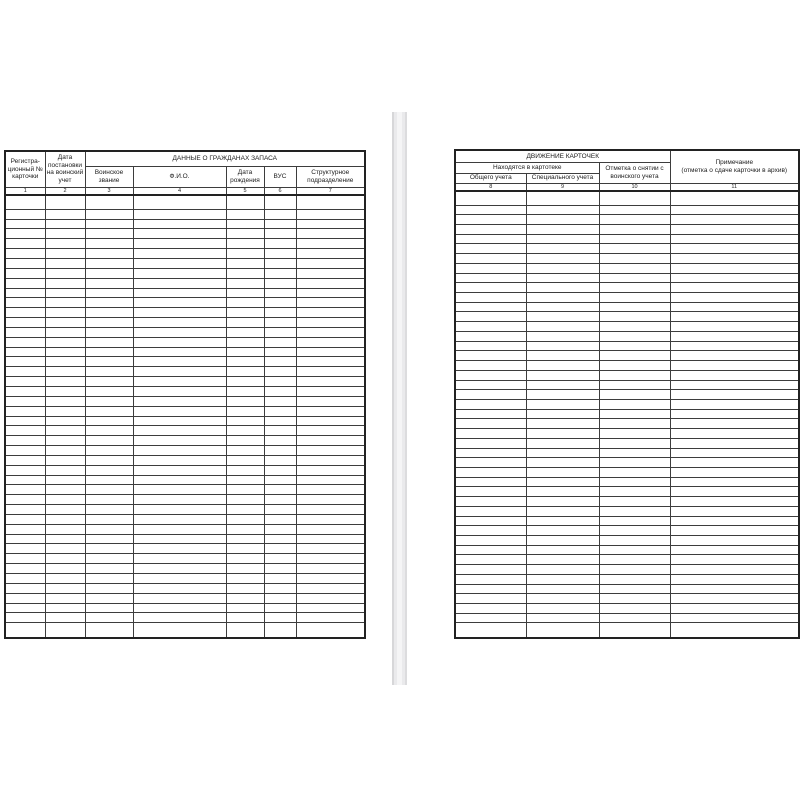 The height and width of the screenshot is (800, 800). Describe the element at coordinates (562, 187) in the screenshot. I see `column-number: 9` at that location.